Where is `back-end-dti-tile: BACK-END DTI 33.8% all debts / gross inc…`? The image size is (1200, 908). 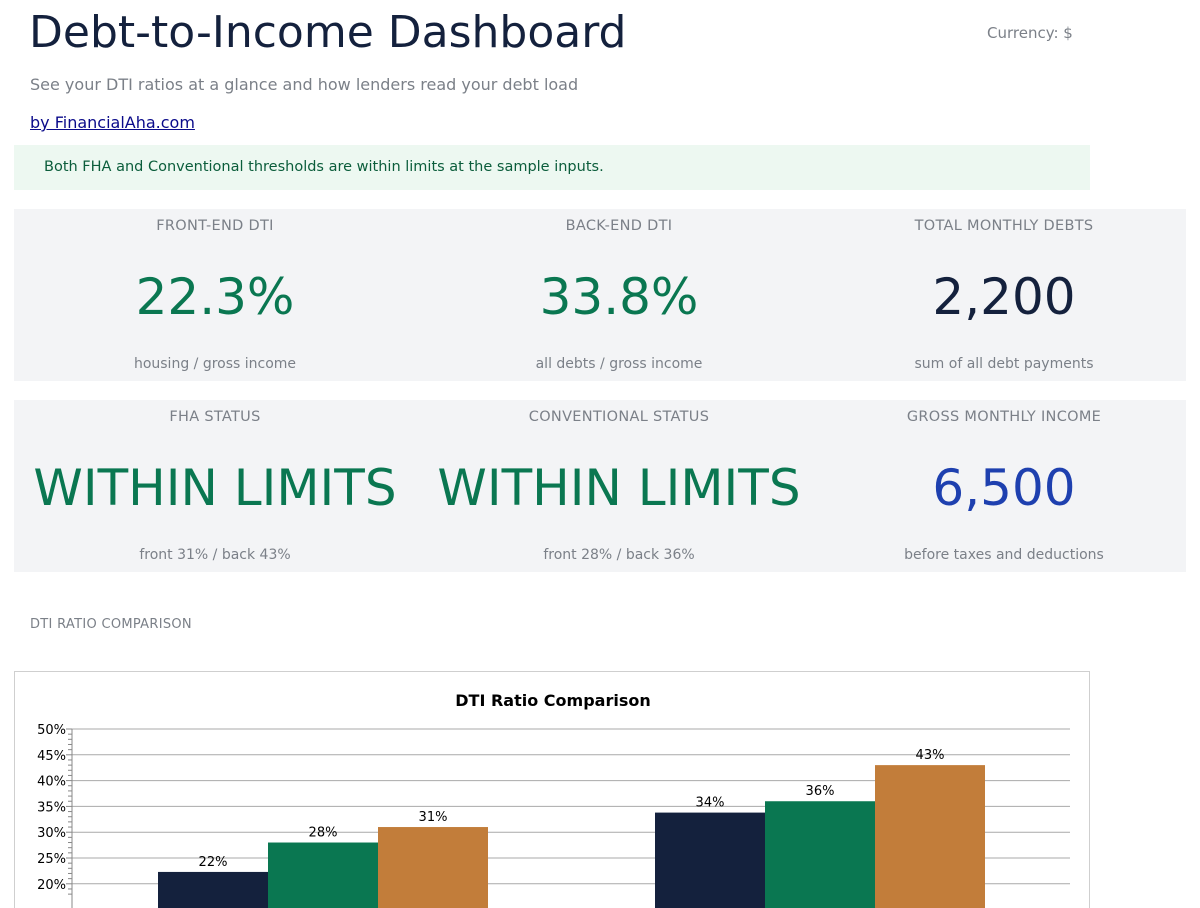 back-end-dti-tile: BACK-END DTI 33.8% all debts / gross inc… is located at coordinates (619, 295).